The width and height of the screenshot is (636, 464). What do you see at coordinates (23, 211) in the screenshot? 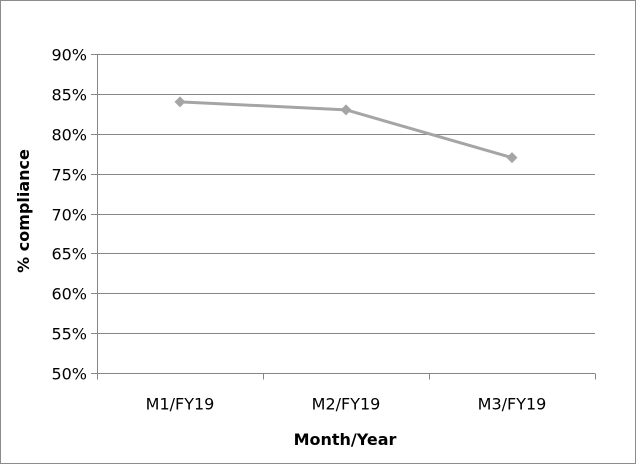
I see `y-axis-title: % compliance` at bounding box center [23, 211].